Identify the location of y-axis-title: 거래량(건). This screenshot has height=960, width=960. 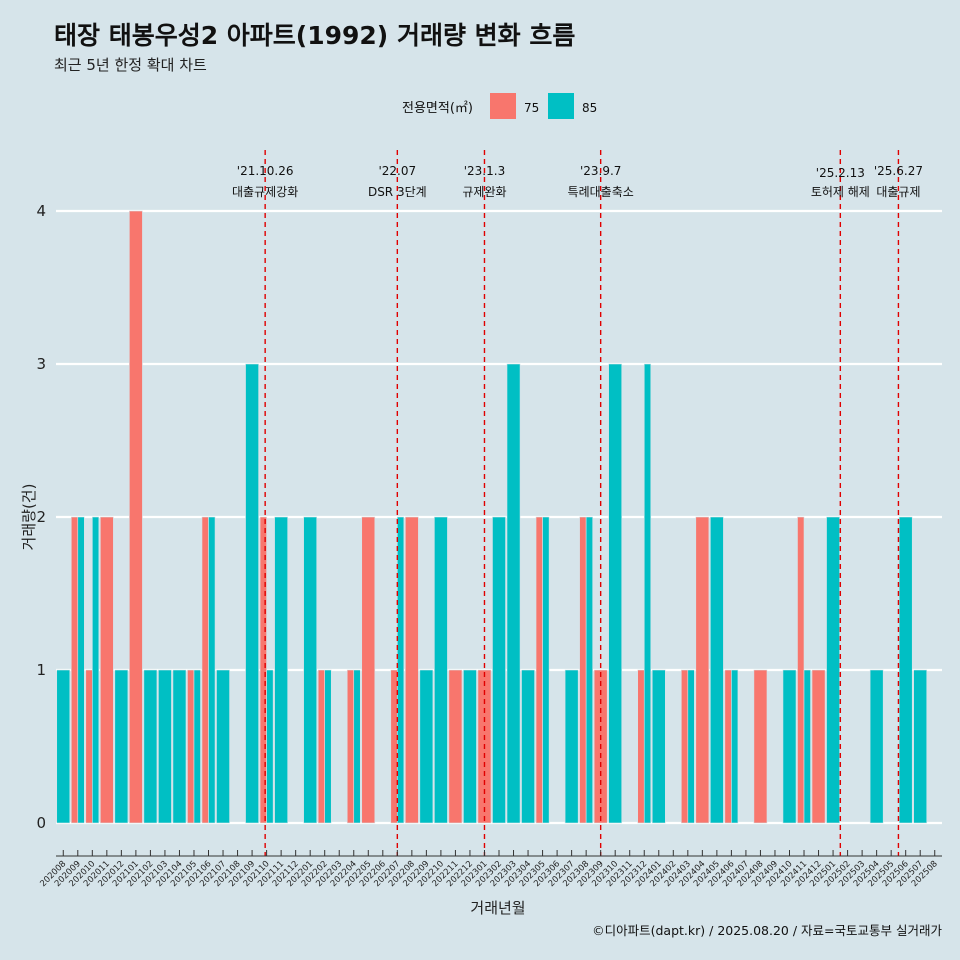
(29, 517).